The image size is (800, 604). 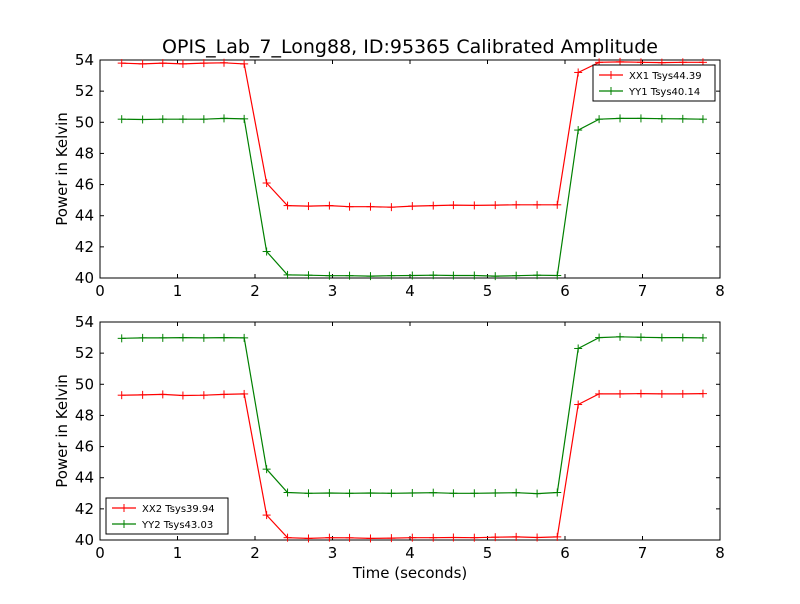 I want to click on y-axis-label: Power in Kelvin, so click(x=62, y=431).